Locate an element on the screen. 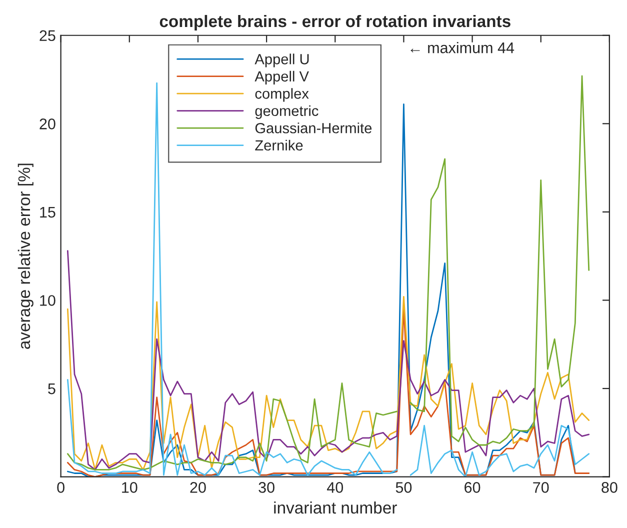 The image size is (627, 528). x-tick-label: 50 is located at coordinates (404, 487).